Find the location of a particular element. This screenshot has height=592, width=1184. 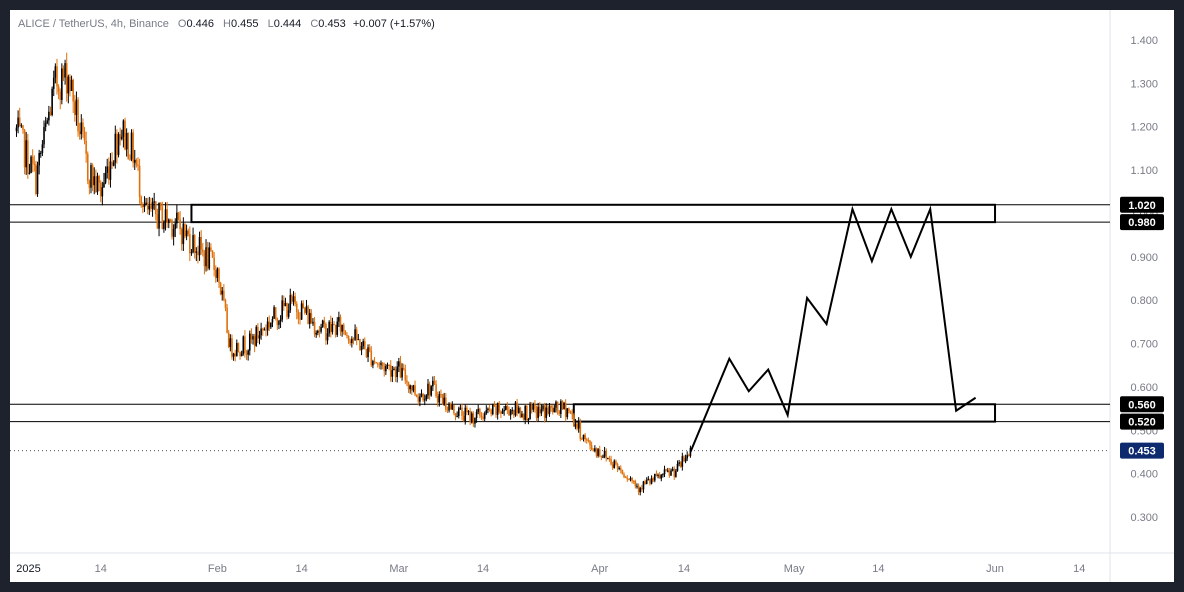

x-tick-label: May is located at coordinates (794, 569).